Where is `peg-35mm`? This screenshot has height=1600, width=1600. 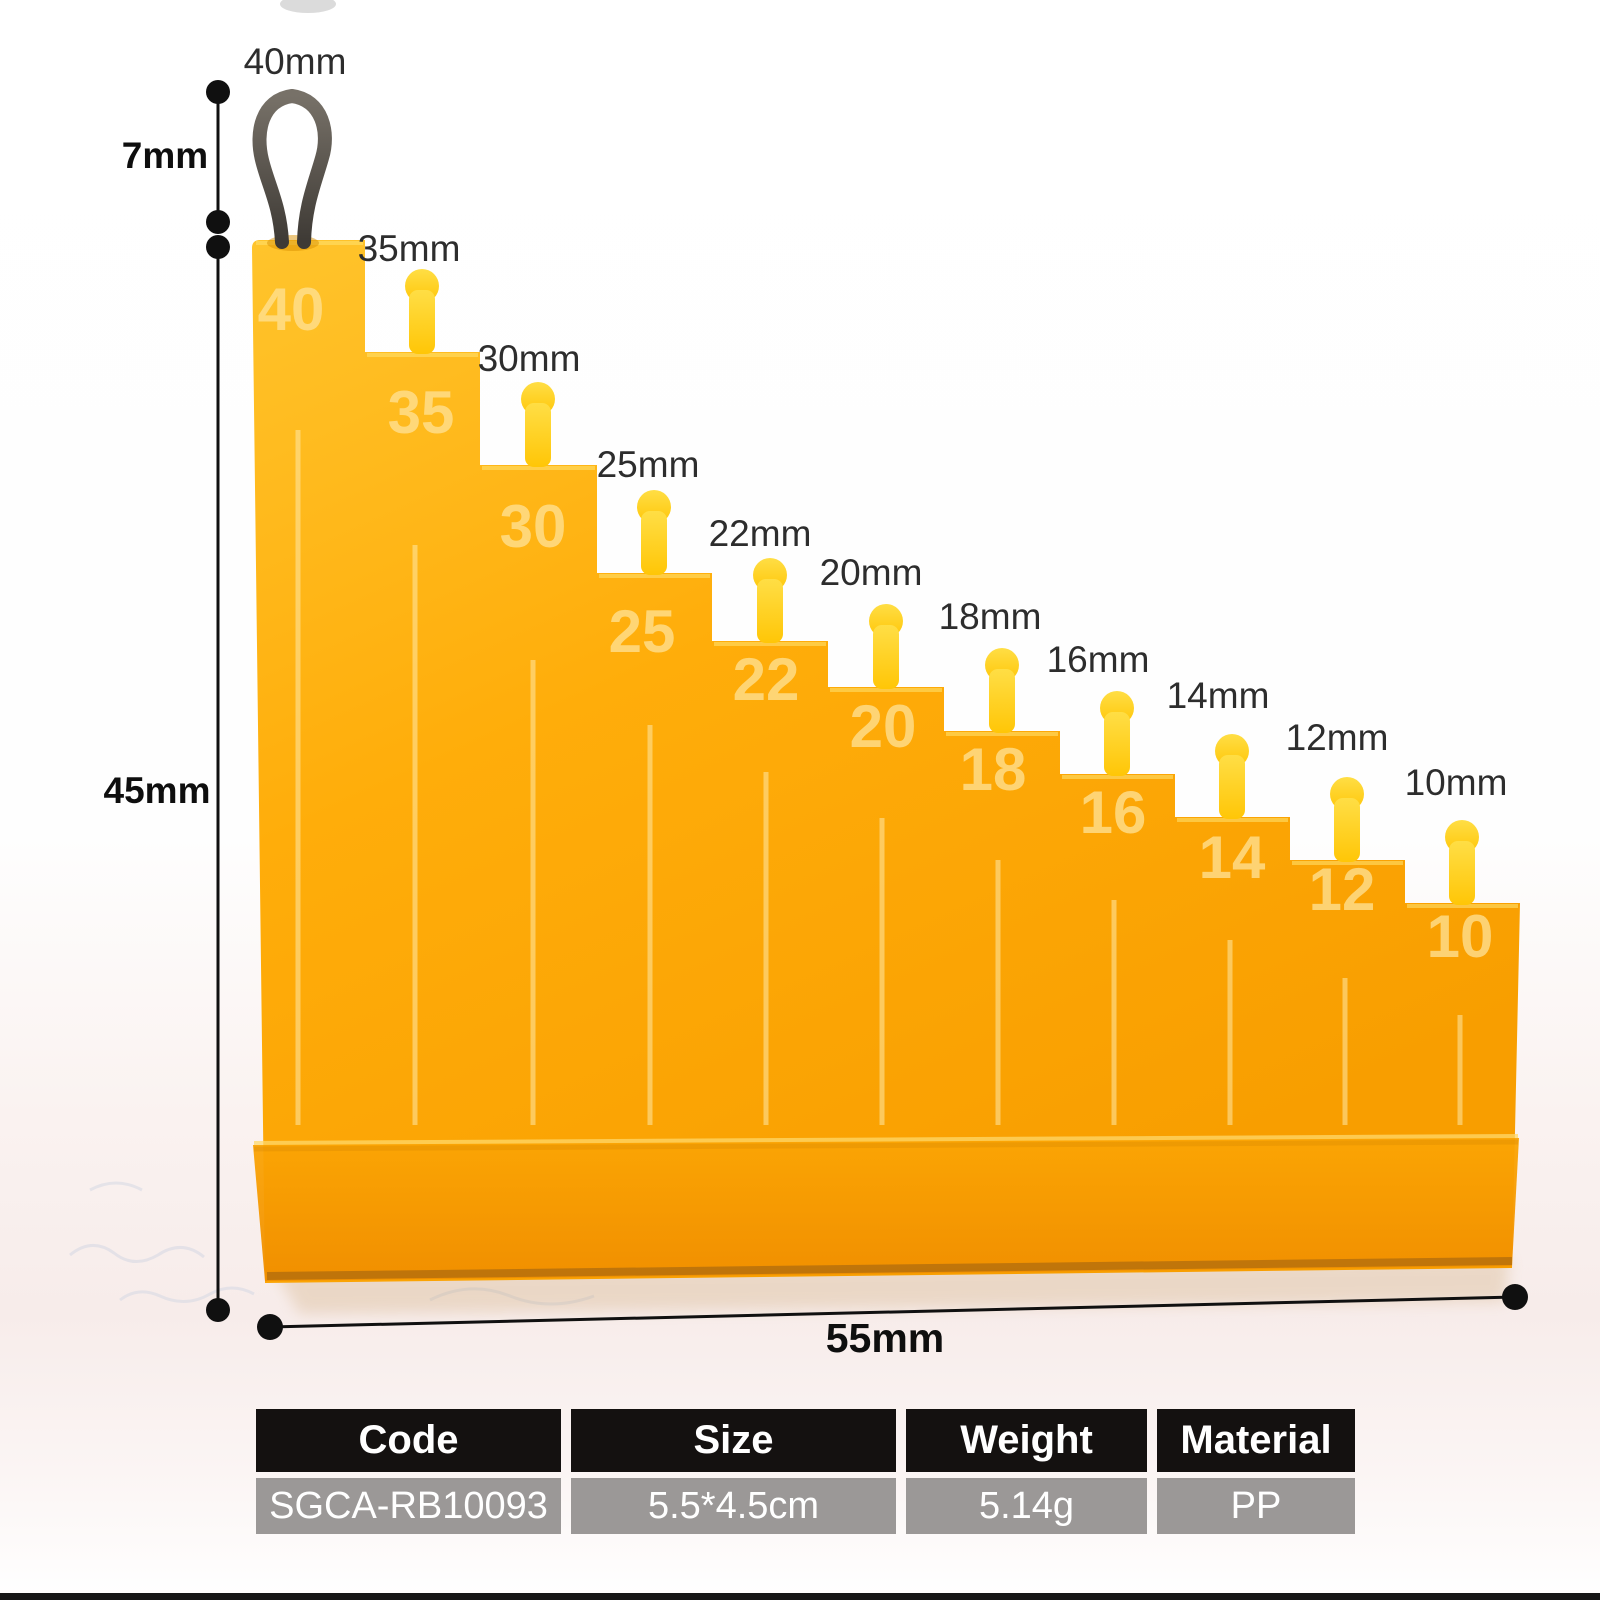
peg-35mm is located at coordinates (422, 311).